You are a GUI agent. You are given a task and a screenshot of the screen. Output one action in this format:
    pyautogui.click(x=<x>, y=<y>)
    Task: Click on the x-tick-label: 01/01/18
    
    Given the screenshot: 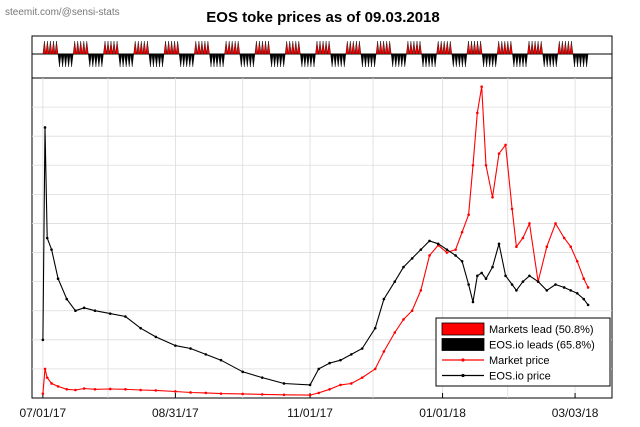 What is the action you would take?
    pyautogui.click(x=442, y=413)
    